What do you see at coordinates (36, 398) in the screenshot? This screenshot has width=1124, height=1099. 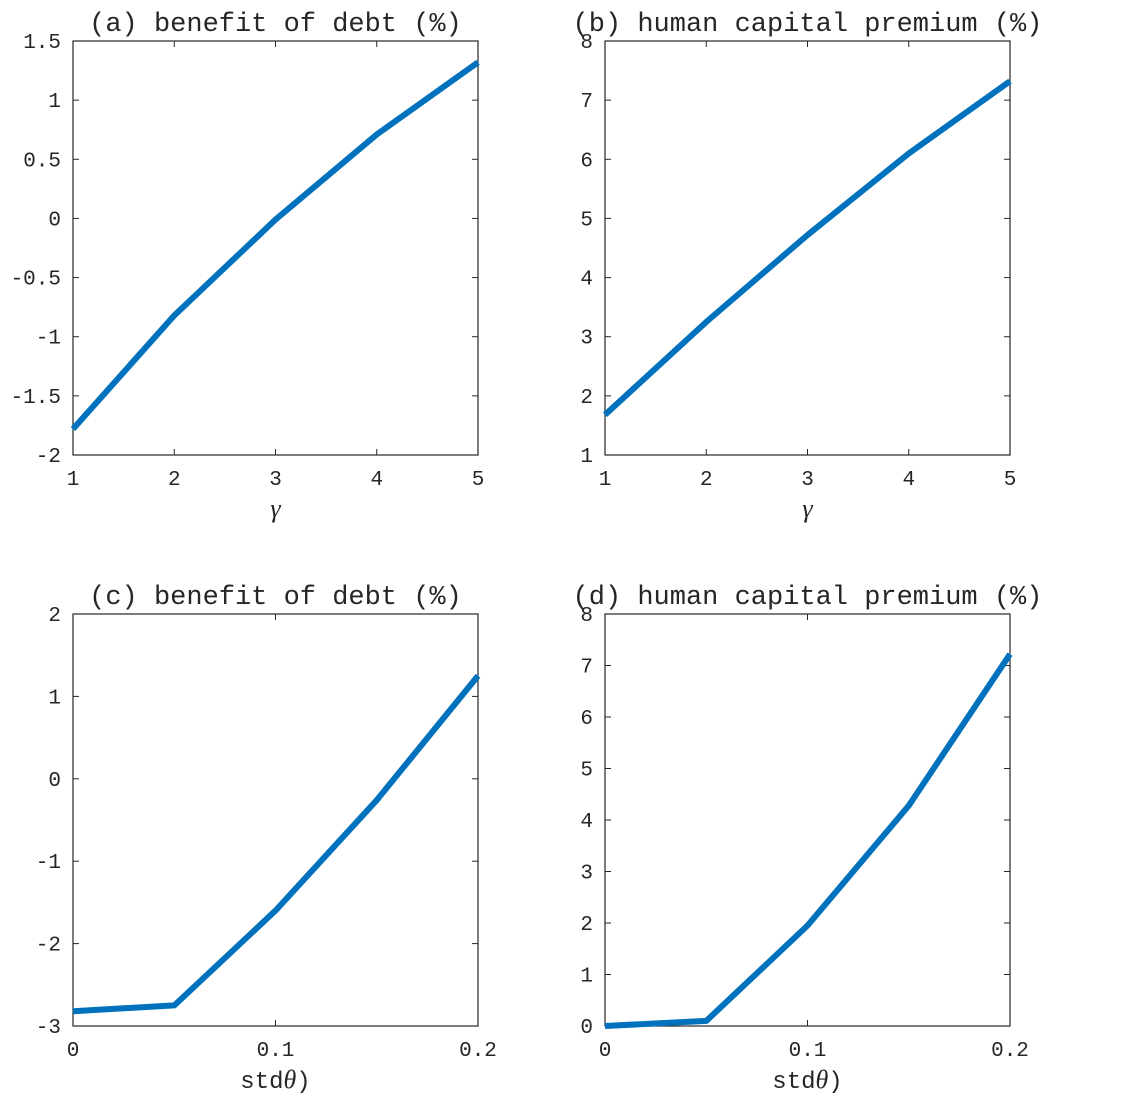 I see `y-tick-label: -1.5` at bounding box center [36, 398].